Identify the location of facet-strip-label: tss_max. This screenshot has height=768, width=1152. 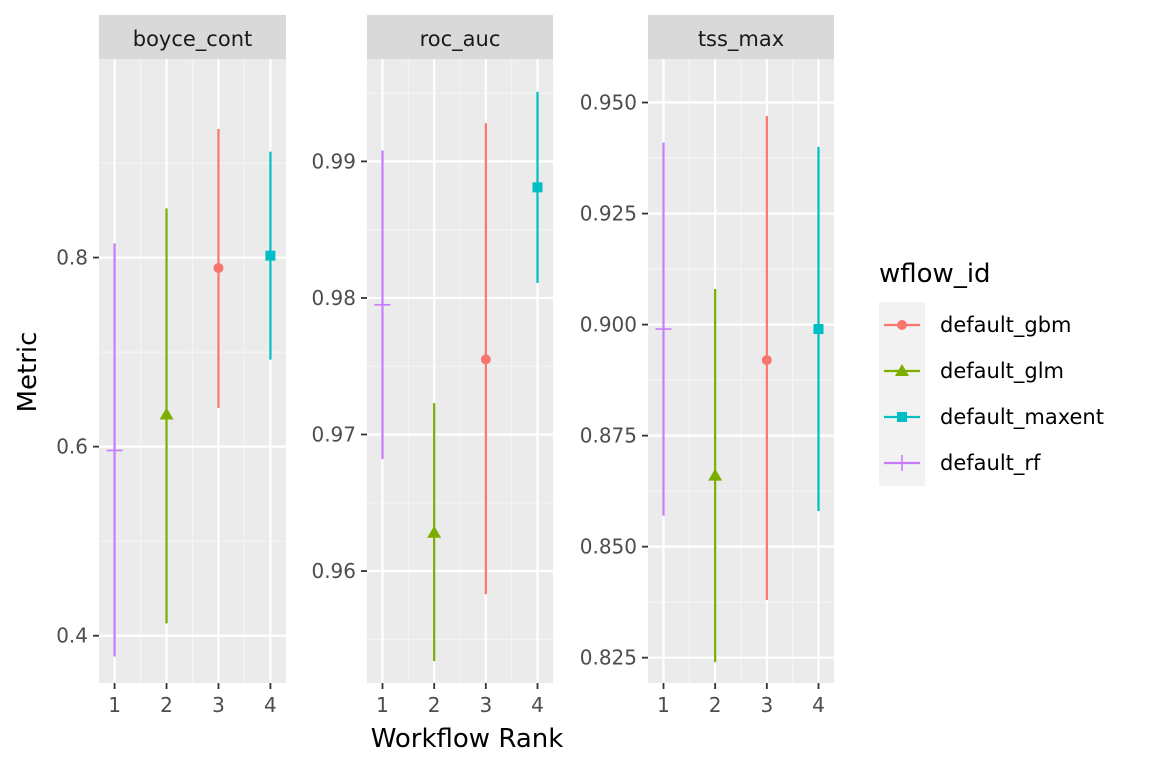
(741, 39).